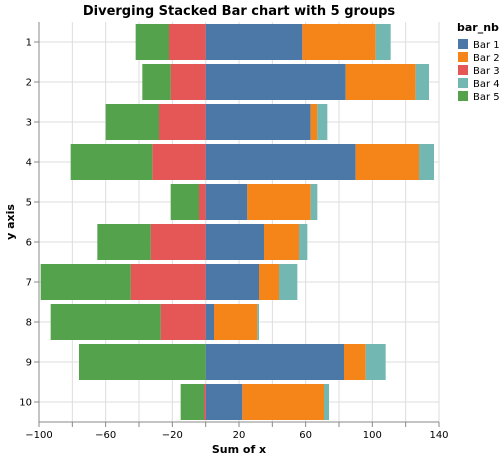 This screenshot has width=504, height=459. Describe the element at coordinates (438, 435) in the screenshot. I see `x-tick-label: 140` at that location.